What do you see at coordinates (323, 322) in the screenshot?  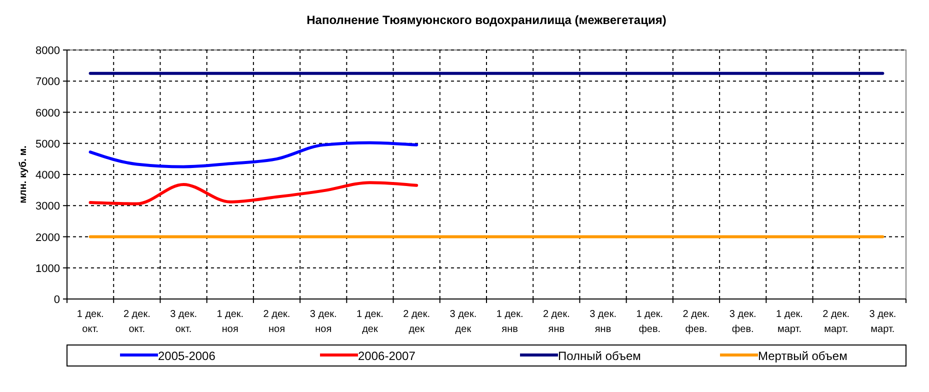 I see `x-tick-label: 3 дек. ноя` at bounding box center [323, 322].